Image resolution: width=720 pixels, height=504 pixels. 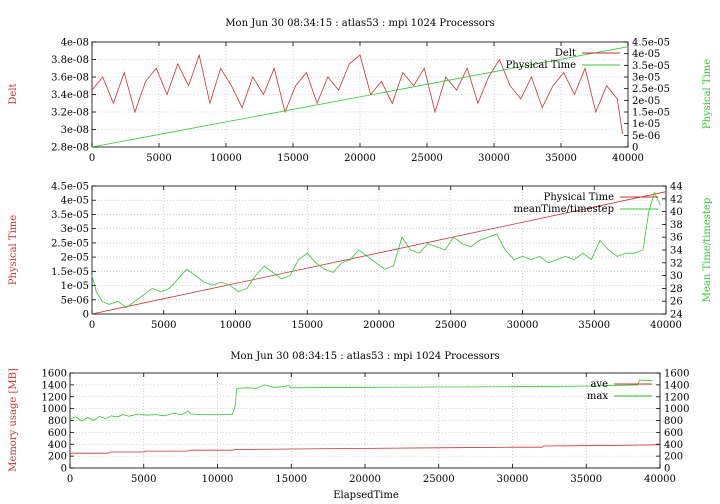 I want to click on chart3-y2-tick-label: 200, so click(x=673, y=457).